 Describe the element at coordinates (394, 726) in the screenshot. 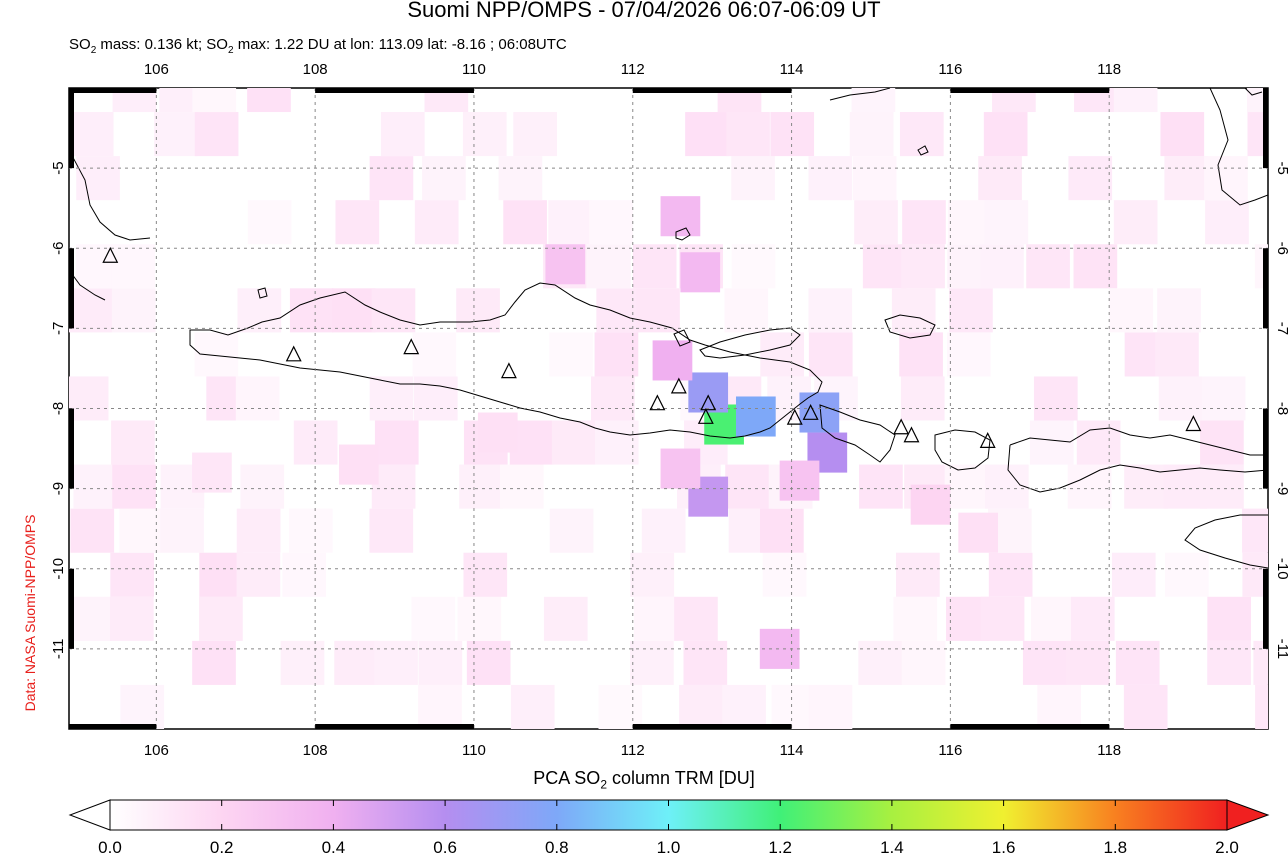

I see `frame-bar-bottom` at that location.